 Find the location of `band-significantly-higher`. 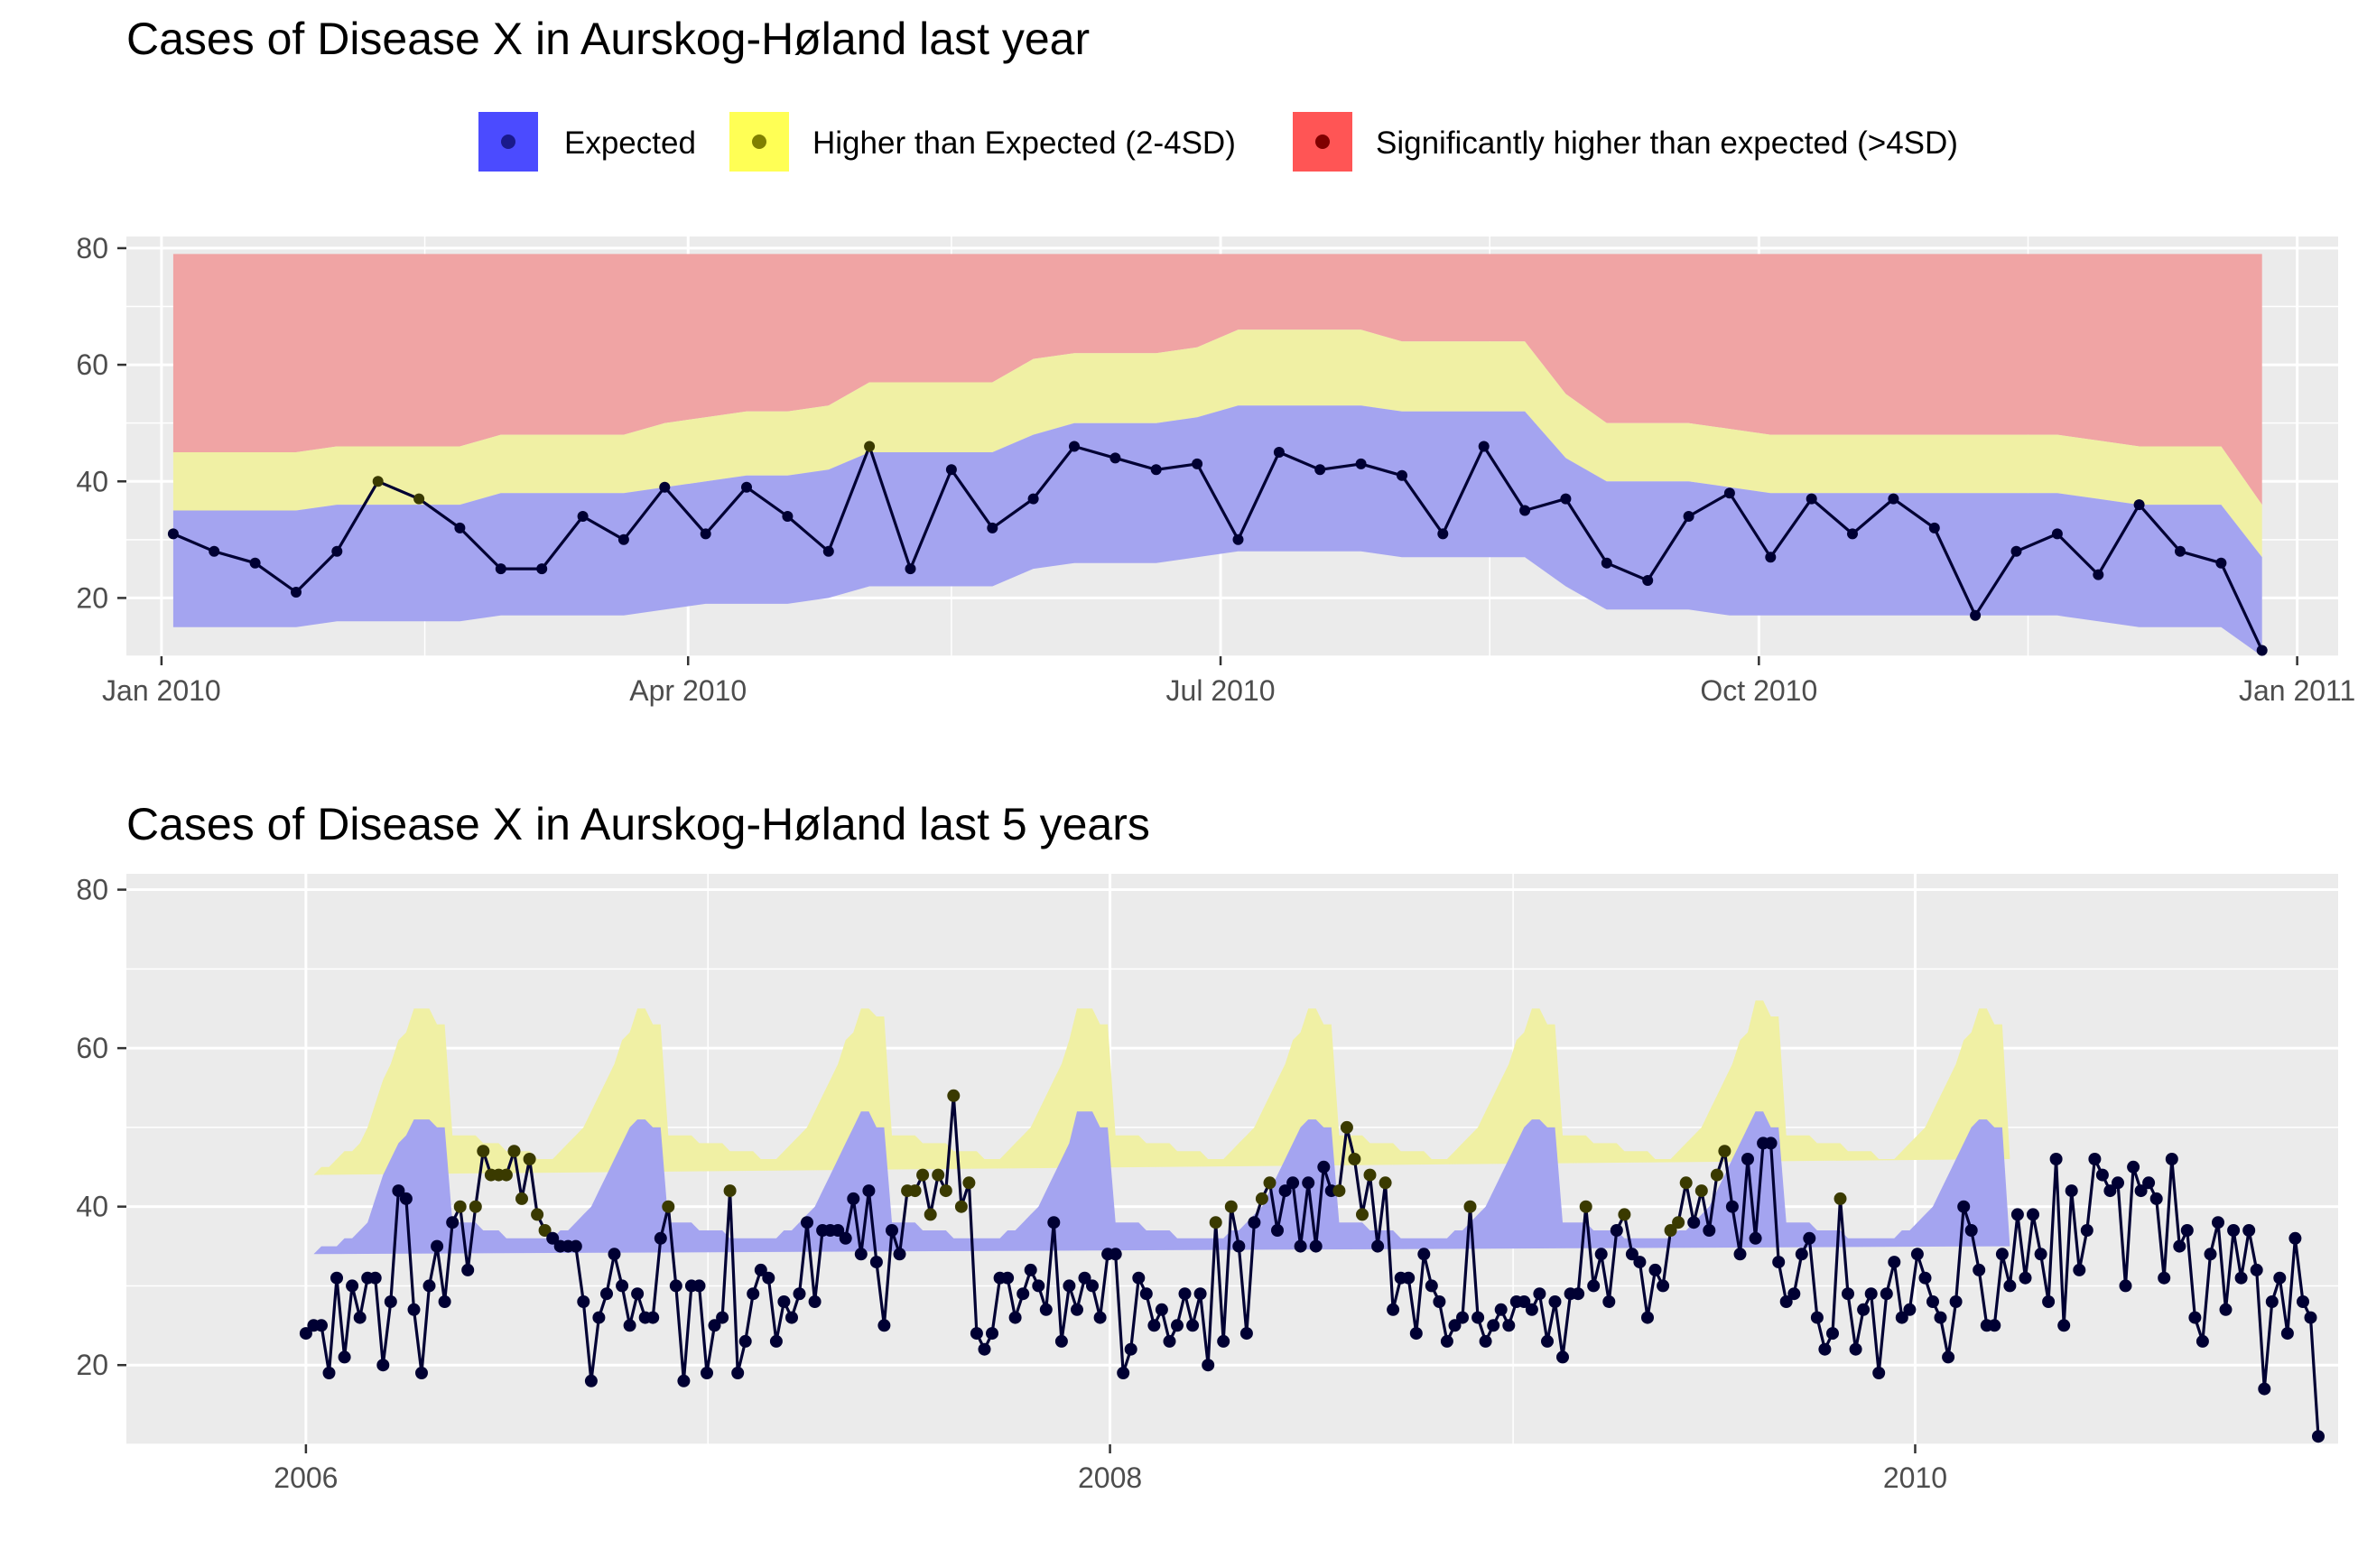

band-significantly-higher is located at coordinates (1217, 380).